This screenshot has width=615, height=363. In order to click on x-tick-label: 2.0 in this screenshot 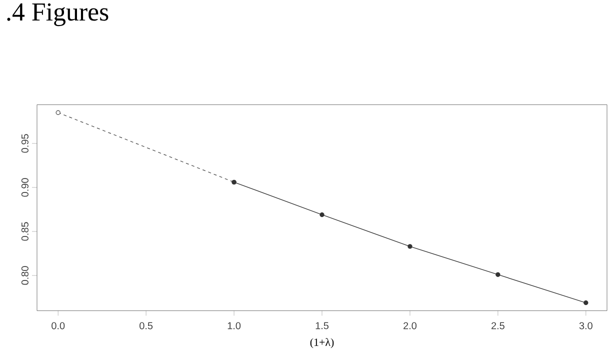, I will do `click(410, 326)`.